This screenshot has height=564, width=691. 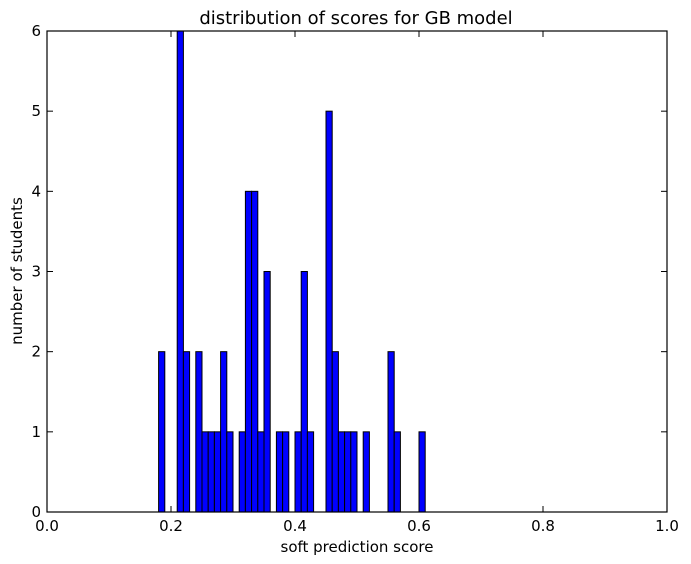 I want to click on x-axis-label: soft prediction score, so click(x=357, y=547).